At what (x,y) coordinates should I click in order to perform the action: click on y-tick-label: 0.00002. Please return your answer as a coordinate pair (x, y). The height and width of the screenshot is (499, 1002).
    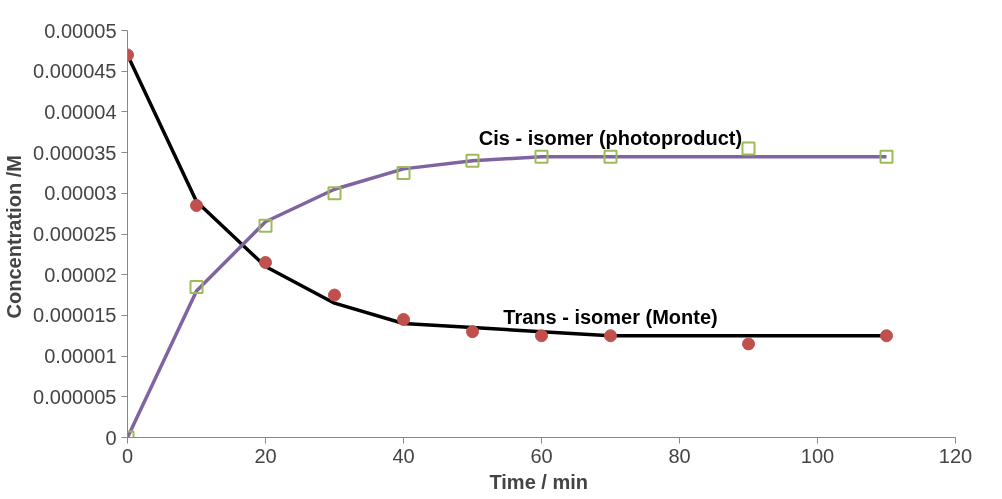
    Looking at the image, I should click on (80, 274).